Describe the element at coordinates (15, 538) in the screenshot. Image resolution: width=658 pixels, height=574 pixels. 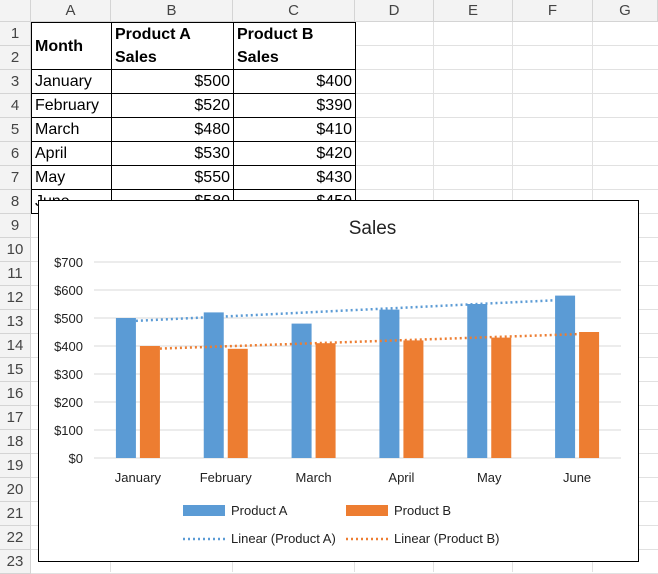
I see `row-header-22: 22` at that location.